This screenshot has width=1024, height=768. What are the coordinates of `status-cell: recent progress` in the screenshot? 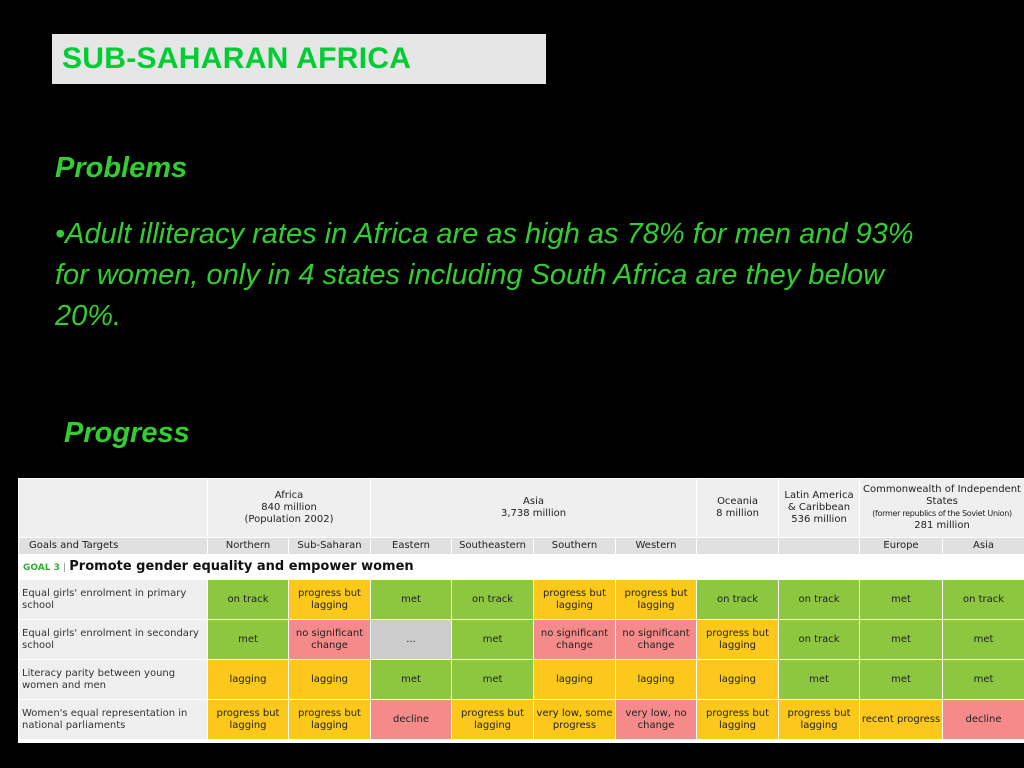 It's located at (901, 719).